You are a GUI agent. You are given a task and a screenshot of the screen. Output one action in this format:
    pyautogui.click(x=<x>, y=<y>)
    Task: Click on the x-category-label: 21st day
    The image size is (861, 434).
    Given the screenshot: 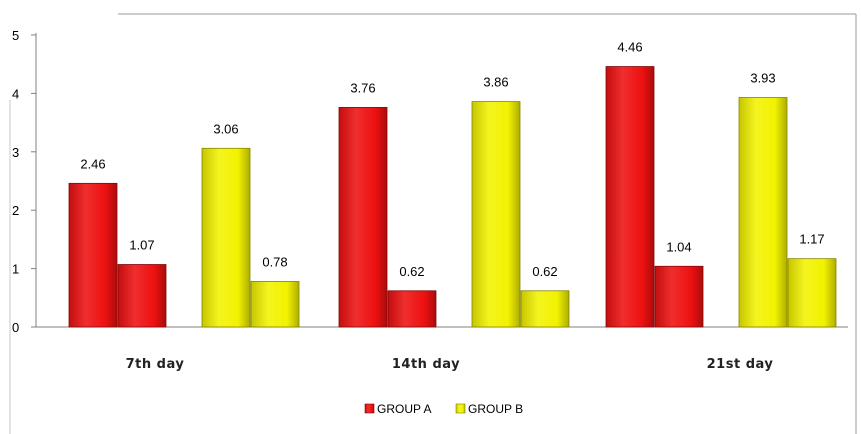 What is the action you would take?
    pyautogui.click(x=740, y=364)
    